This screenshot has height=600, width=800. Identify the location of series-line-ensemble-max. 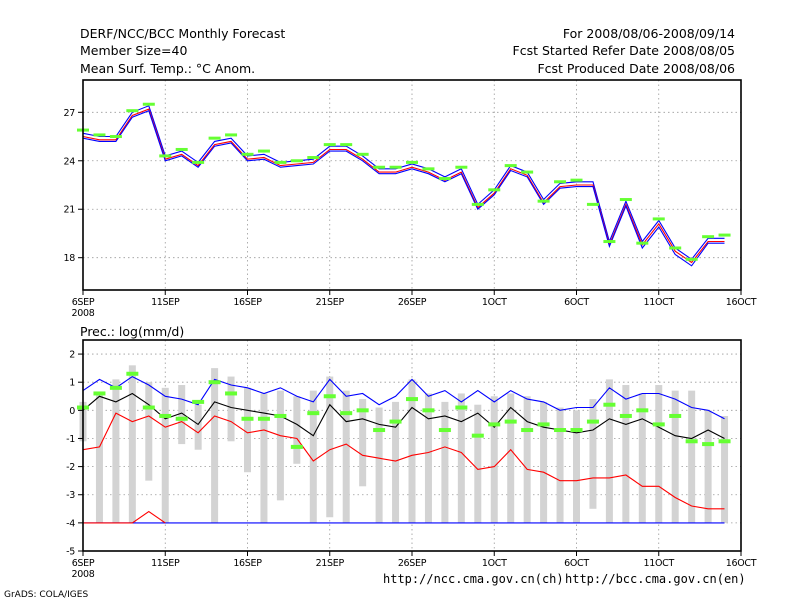
(403, 397).